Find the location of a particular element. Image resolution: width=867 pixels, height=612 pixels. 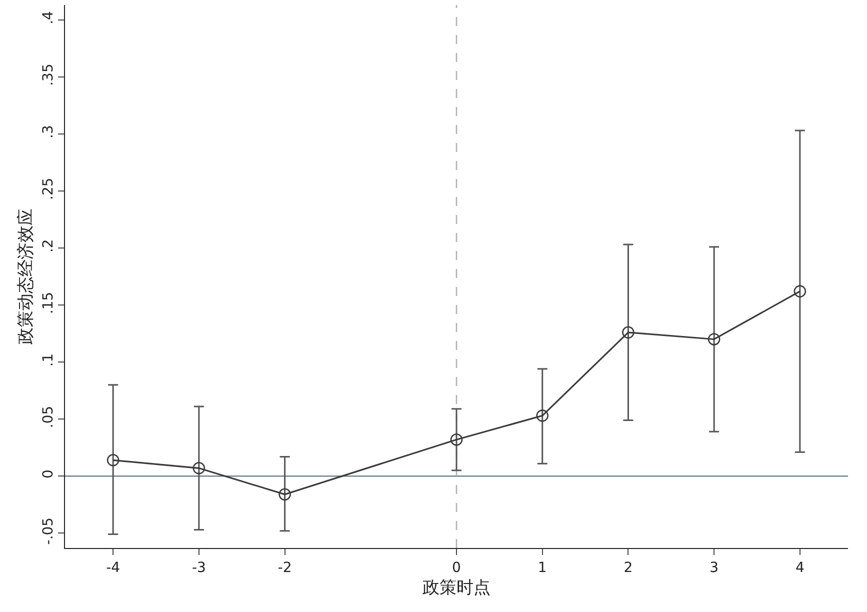

x-tick-label: 4 is located at coordinates (799, 568).